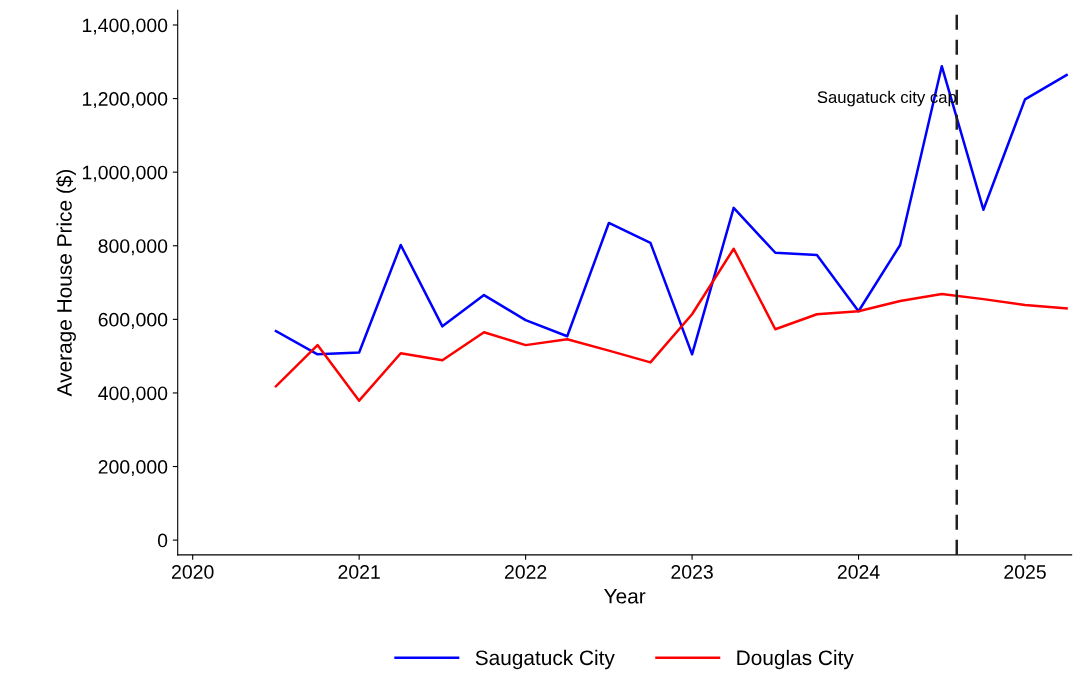 This screenshot has width=1077, height=685. I want to click on y-tick-label: 800,000, so click(133, 247).